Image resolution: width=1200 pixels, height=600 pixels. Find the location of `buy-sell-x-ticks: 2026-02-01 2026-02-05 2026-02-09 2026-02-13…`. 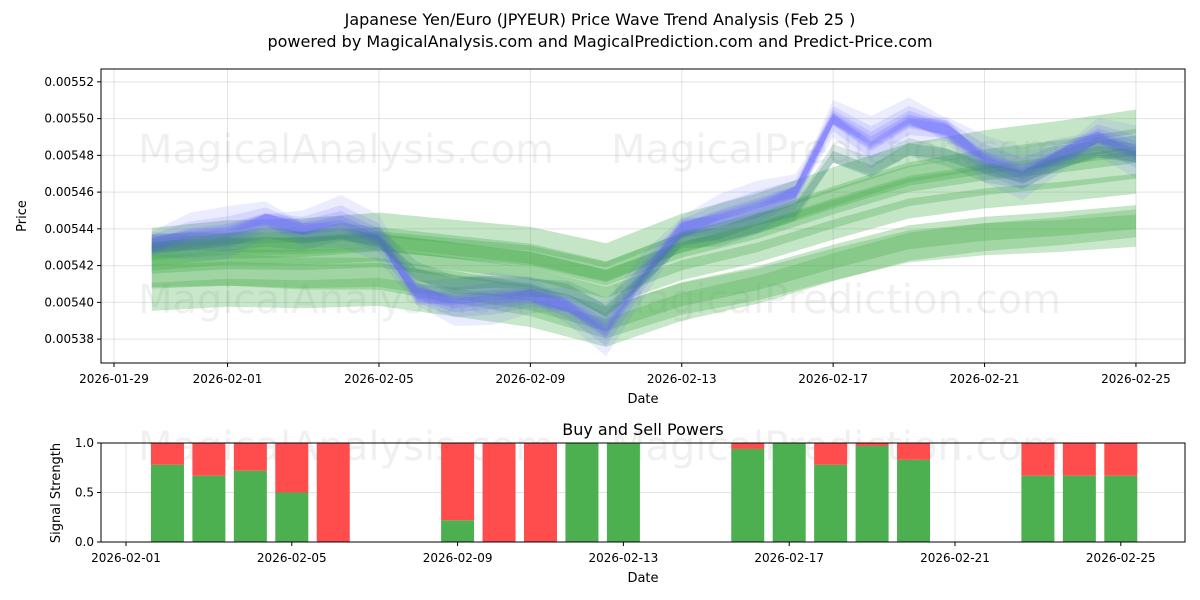

buy-sell-x-ticks: 2026-02-01 2026-02-05 2026-02-09 2026-02-13… is located at coordinates (623, 553).